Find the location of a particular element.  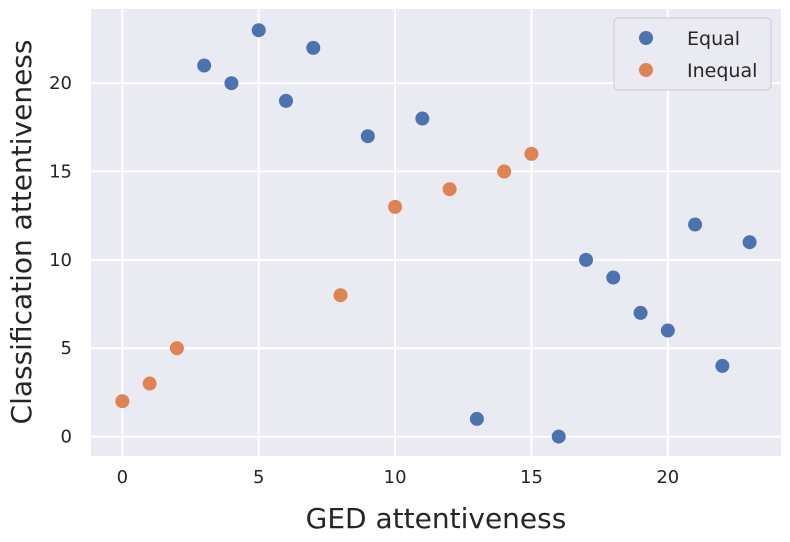

y-tick-label: 20 is located at coordinates (60, 83).